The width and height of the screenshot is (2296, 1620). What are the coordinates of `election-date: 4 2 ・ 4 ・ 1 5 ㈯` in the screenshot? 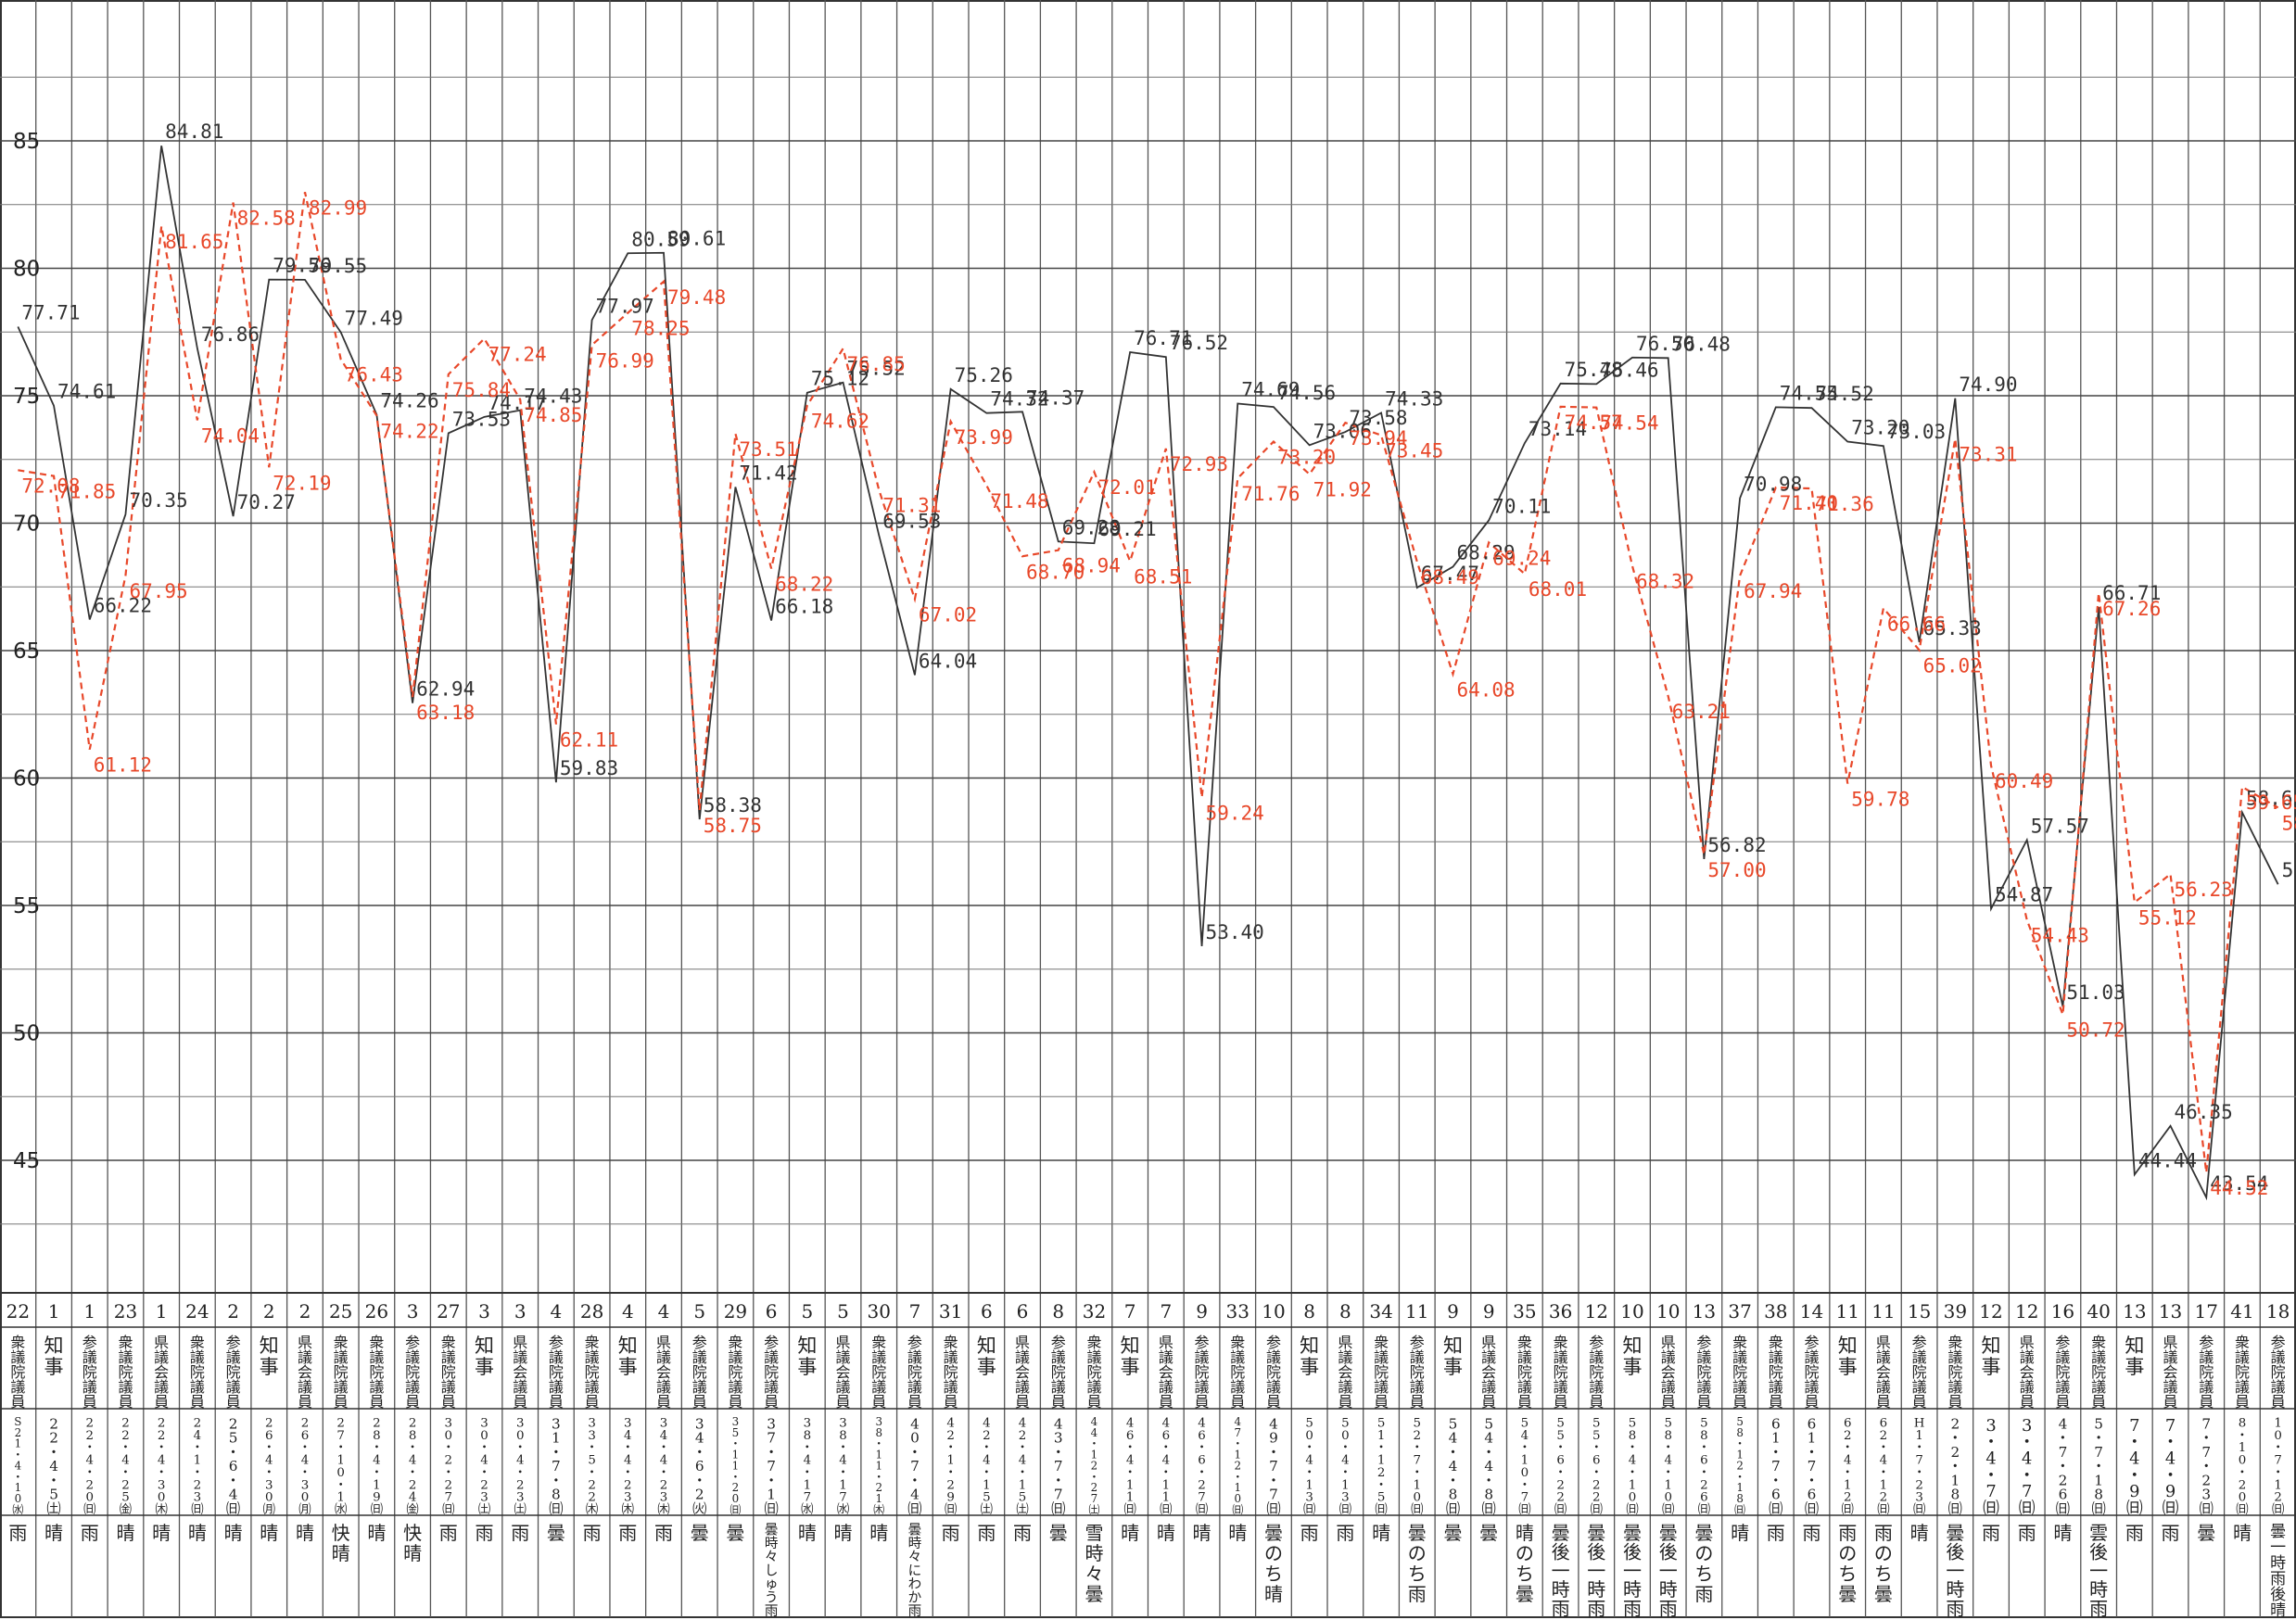 It's located at (1022, 1467).